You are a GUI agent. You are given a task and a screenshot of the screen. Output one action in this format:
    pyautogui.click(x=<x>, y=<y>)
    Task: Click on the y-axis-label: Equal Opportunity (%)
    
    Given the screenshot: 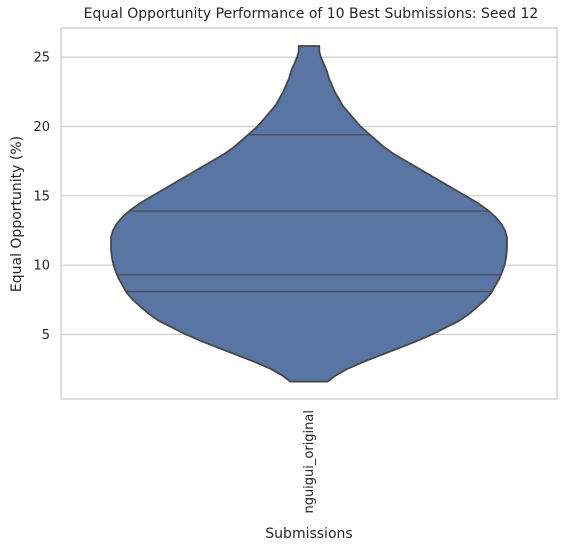 What is the action you would take?
    pyautogui.click(x=17, y=214)
    